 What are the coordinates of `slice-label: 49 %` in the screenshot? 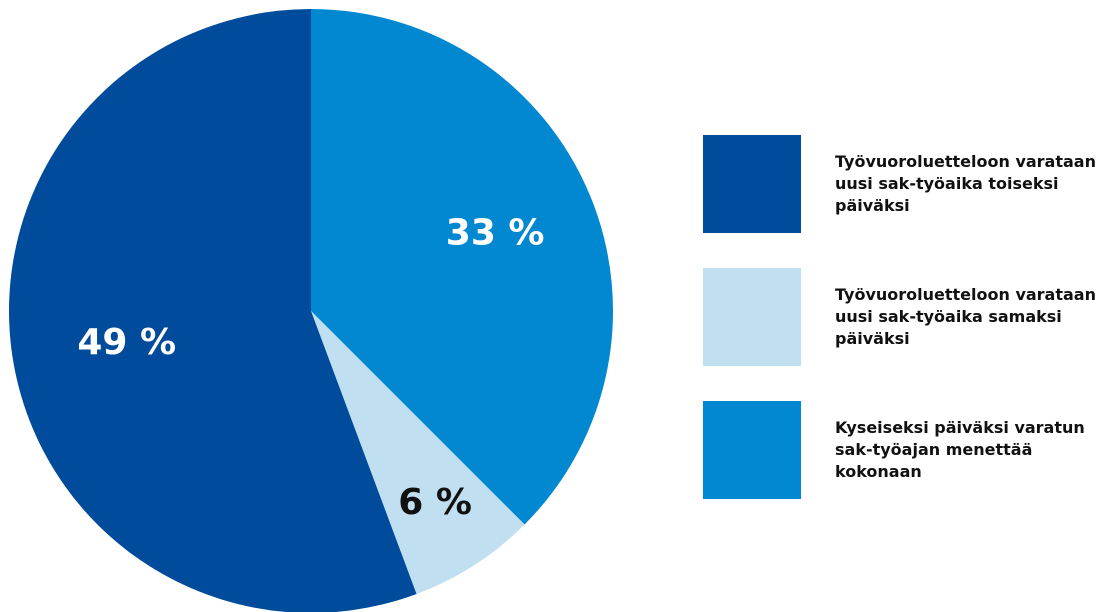 It's located at (126, 342).